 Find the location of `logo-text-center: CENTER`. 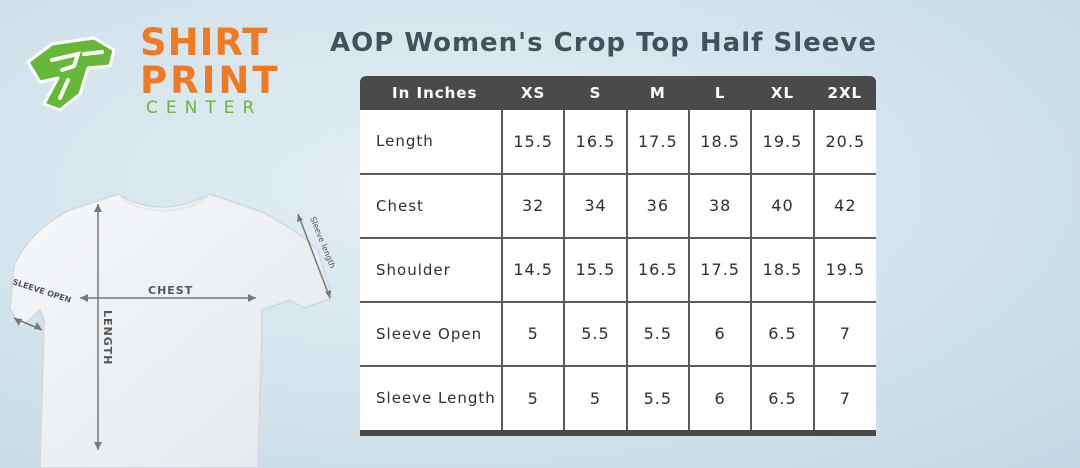

logo-text-center: CENTER is located at coordinates (204, 108).